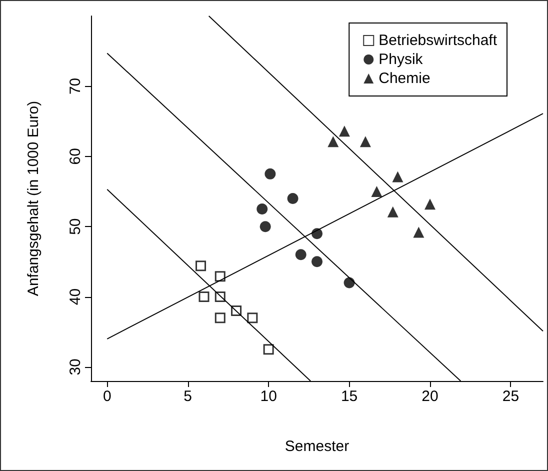  Describe the element at coordinates (75, 86) in the screenshot. I see `y-tick-label: 70` at that location.